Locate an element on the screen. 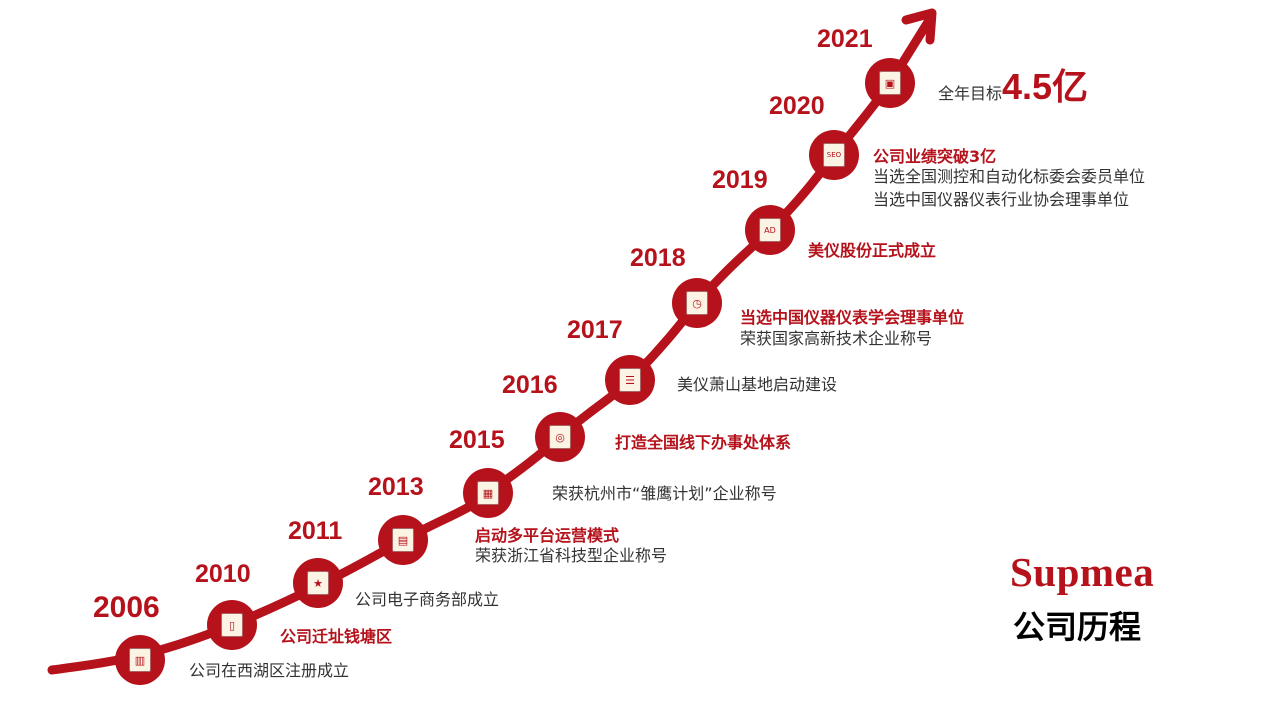 This screenshot has height=720, width=1280. node-2018: ◷ is located at coordinates (697, 303).